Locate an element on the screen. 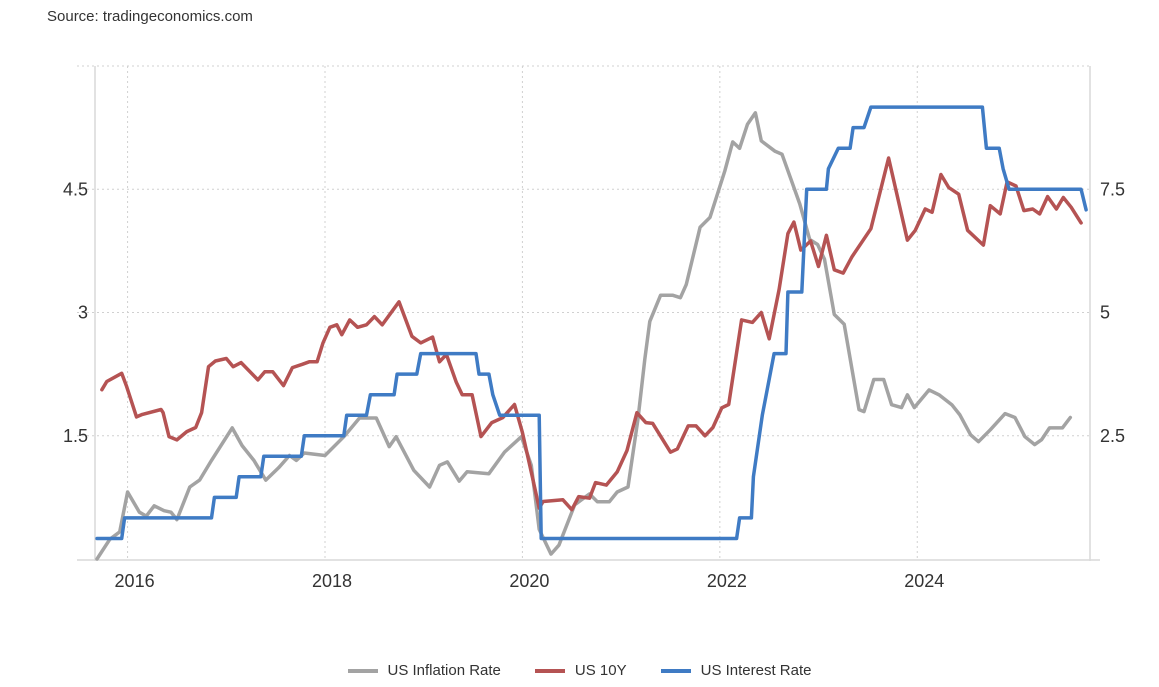 The height and width of the screenshot is (687, 1159). legend-swatch-interest is located at coordinates (675, 670).